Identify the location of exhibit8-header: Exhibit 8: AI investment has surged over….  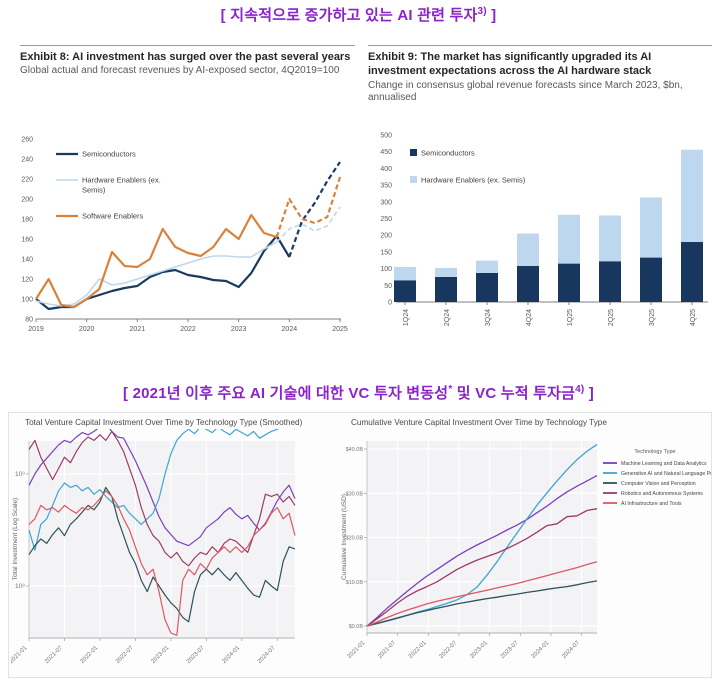
(187, 61).